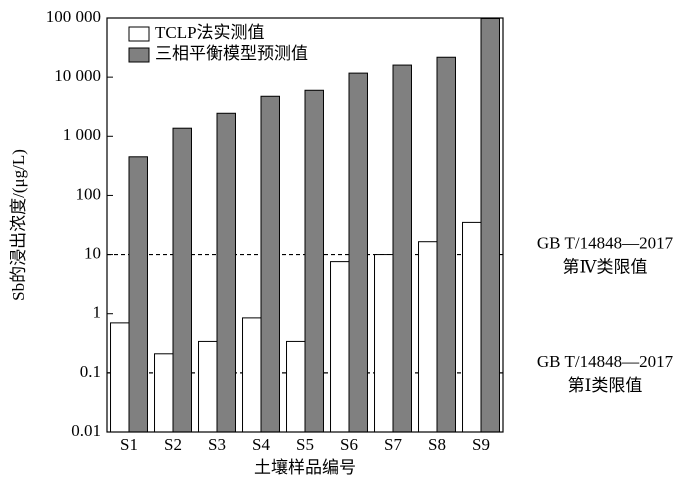 This screenshot has height=488, width=700. What do you see at coordinates (90, 371) in the screenshot?
I see `y-tick-label: 0.1` at bounding box center [90, 371].